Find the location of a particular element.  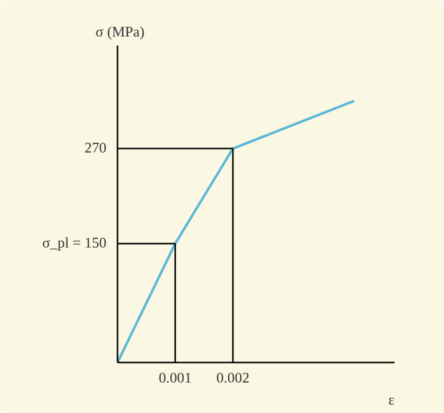

x-tick-label: 0.002 is located at coordinates (233, 378).